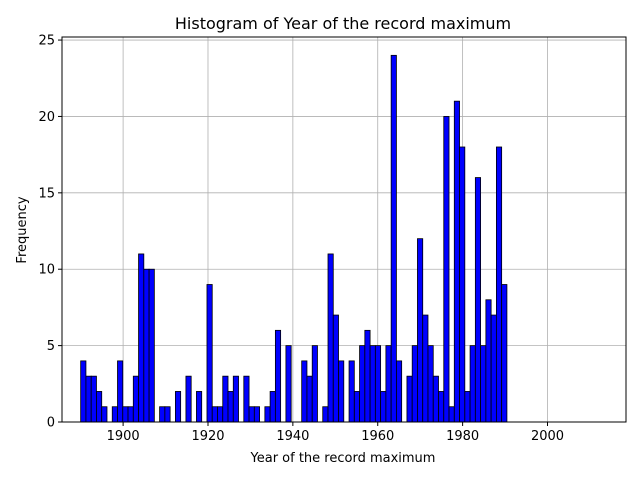 Image resolution: width=640 pixels, height=484 pixels. Describe the element at coordinates (123, 436) in the screenshot. I see `x-tick-label: 1900` at that location.